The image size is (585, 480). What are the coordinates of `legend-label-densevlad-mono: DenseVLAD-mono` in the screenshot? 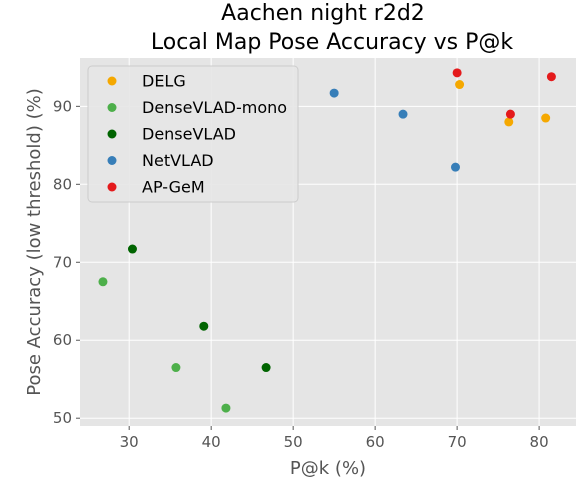 It's located at (214, 107).